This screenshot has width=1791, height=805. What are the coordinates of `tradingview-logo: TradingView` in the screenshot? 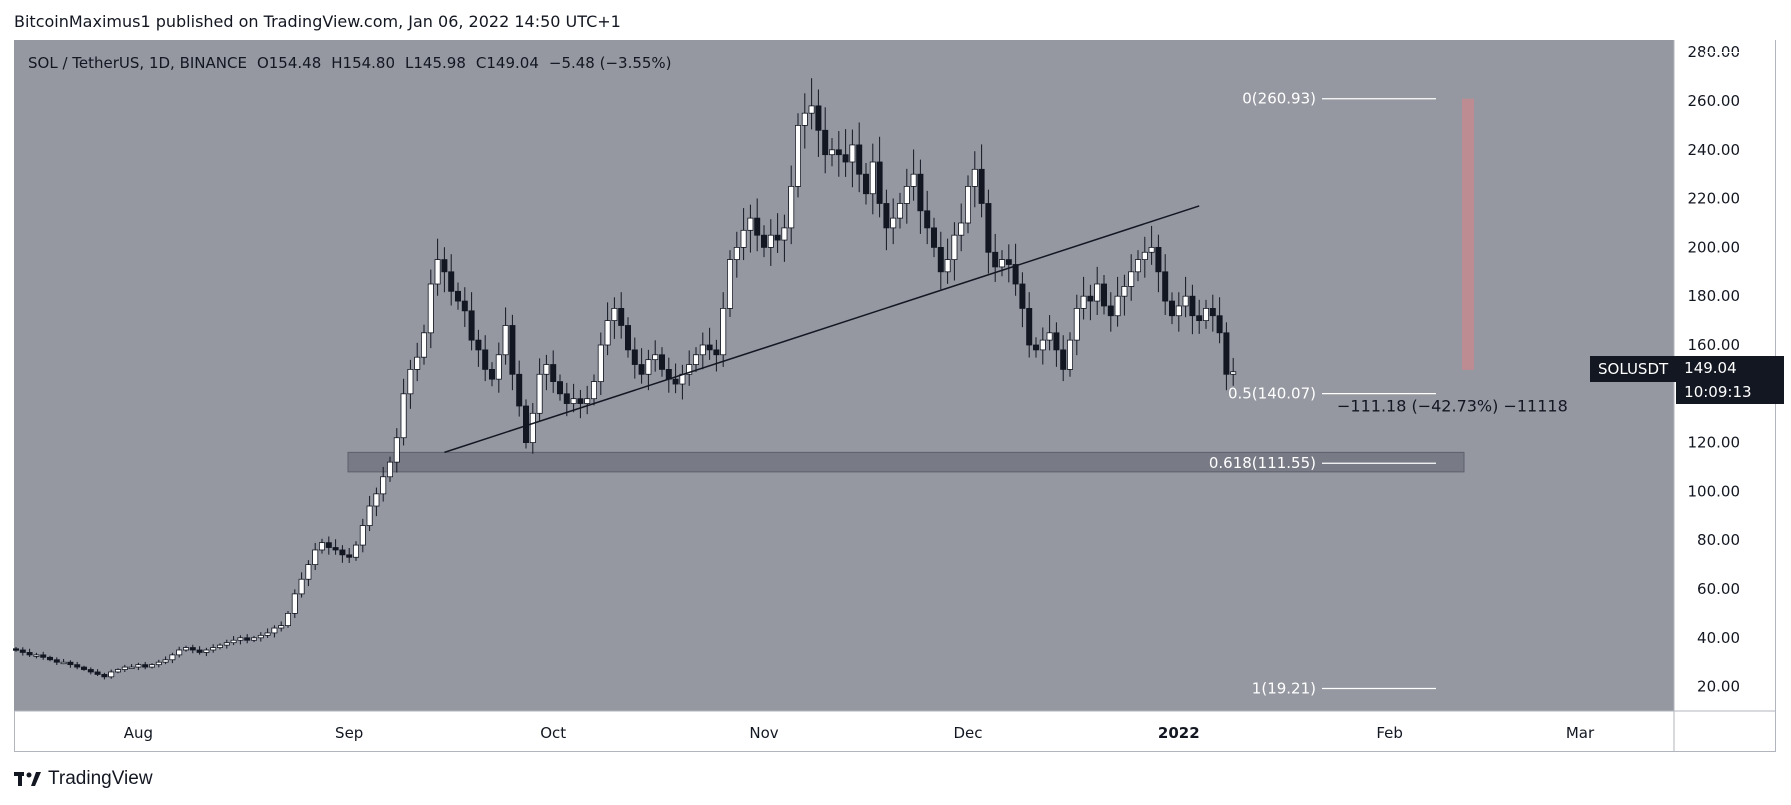 It's located at (83, 779).